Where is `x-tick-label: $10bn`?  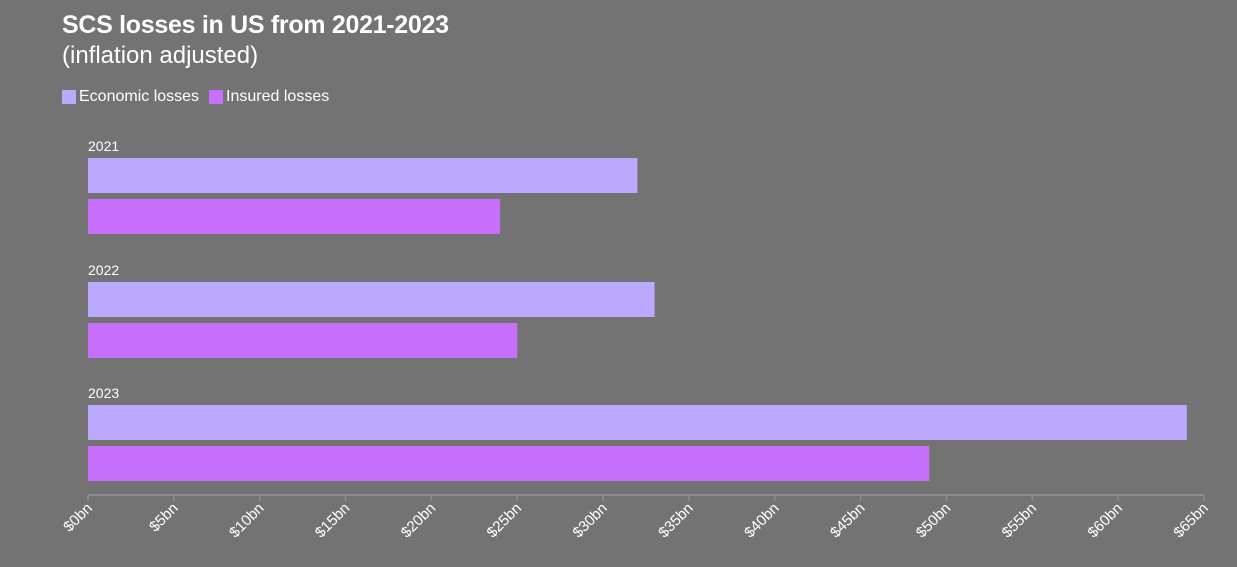
x-tick-label: $10bn is located at coordinates (247, 521).